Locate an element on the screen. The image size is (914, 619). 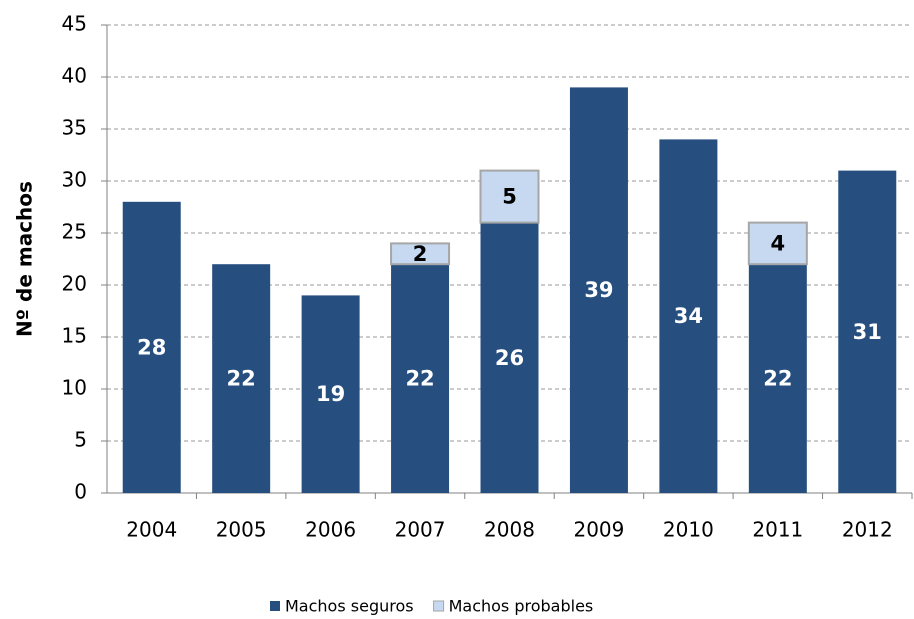
y-tick-label: 0 is located at coordinates (80, 492).